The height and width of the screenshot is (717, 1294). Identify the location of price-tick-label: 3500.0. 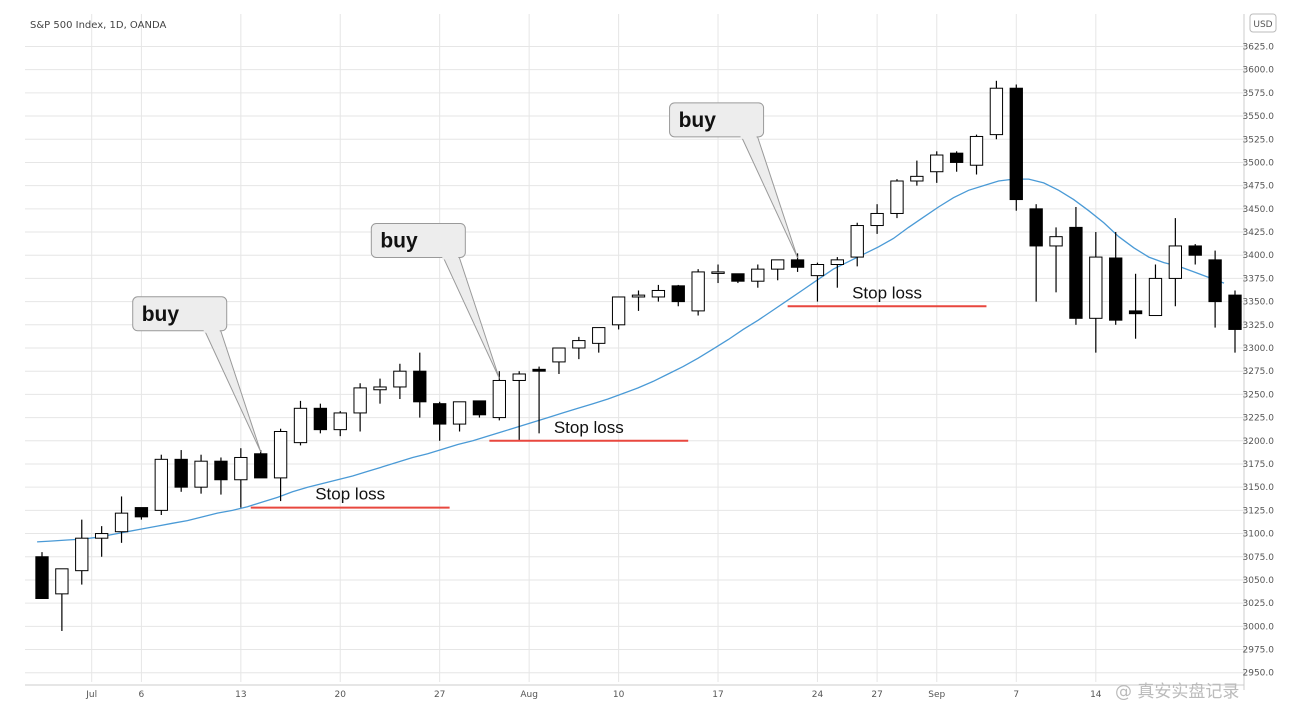
(1259, 163).